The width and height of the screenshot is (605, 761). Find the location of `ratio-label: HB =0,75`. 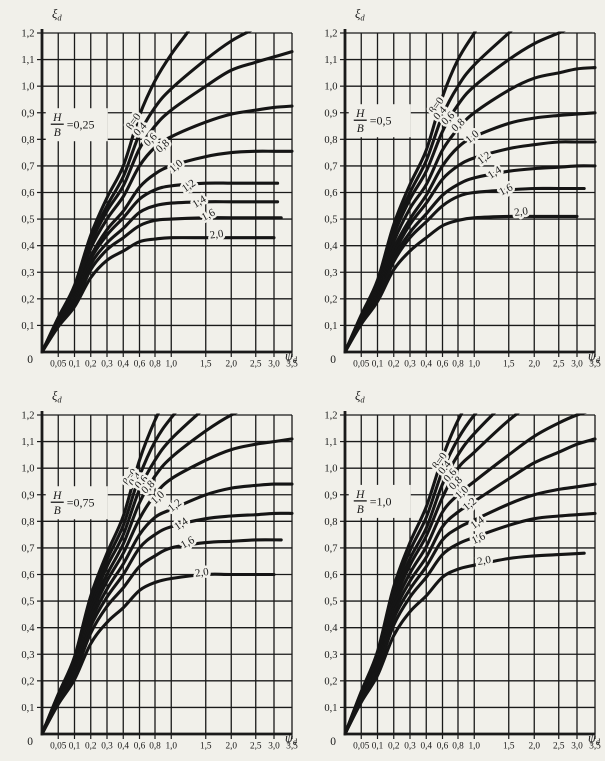

ratio-label: HB =0,75 is located at coordinates (76, 503).